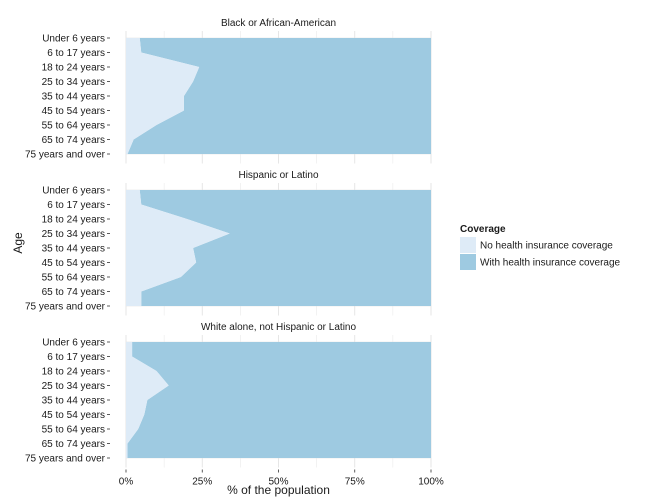  I want to click on panel-title-1: Black or African-American, so click(278, 23).